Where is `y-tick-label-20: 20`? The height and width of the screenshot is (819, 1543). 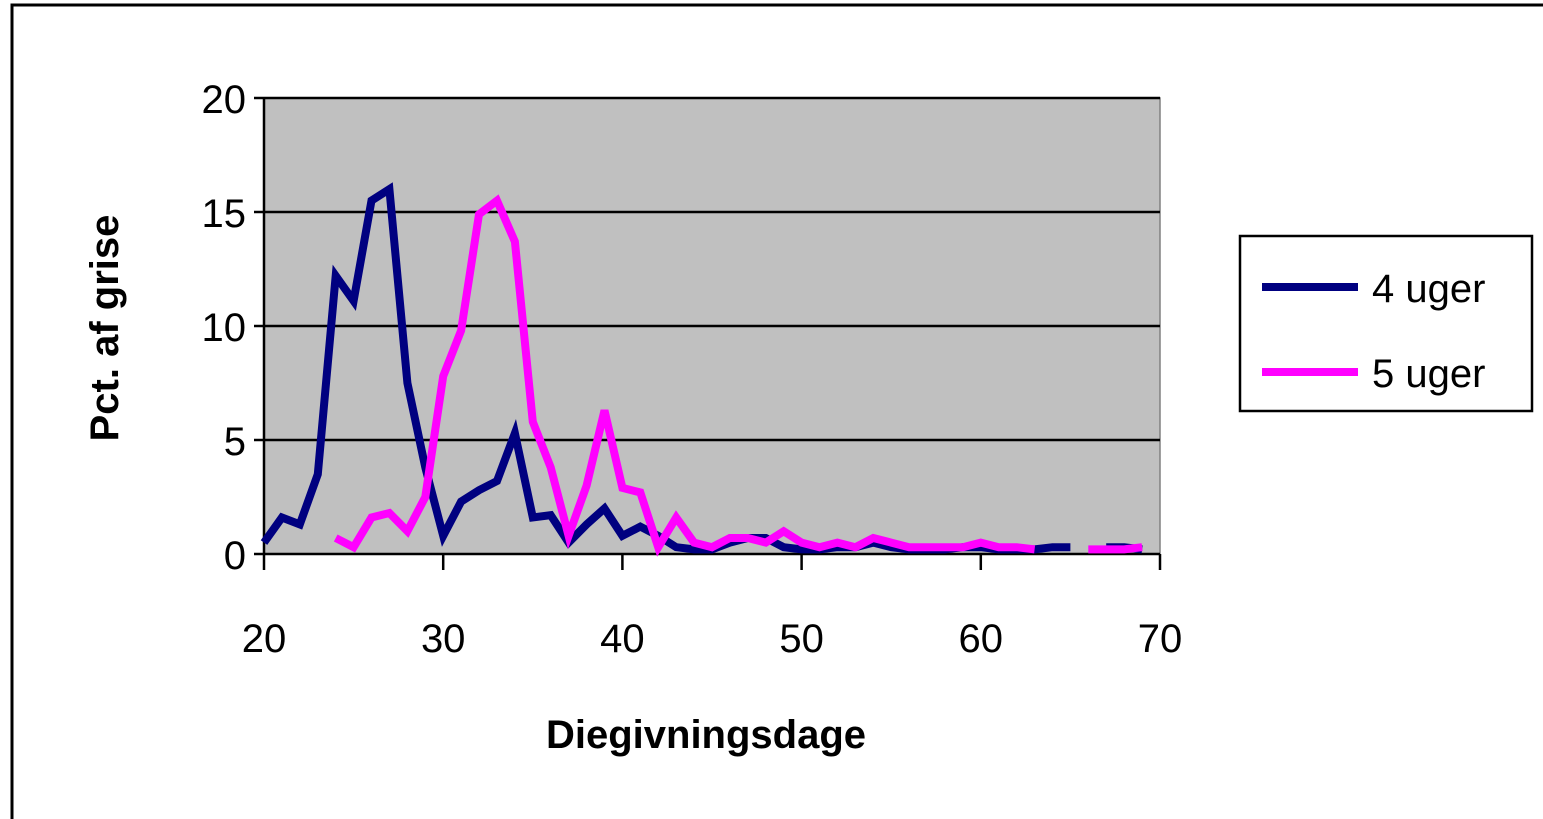
y-tick-label-20: 20 is located at coordinates (224, 100).